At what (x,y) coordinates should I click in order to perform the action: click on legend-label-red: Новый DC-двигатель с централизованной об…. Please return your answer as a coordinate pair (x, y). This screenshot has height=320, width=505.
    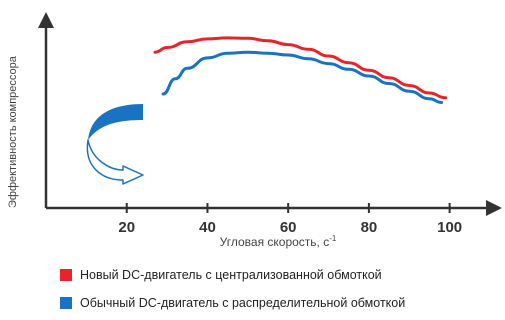
    Looking at the image, I should click on (231, 275).